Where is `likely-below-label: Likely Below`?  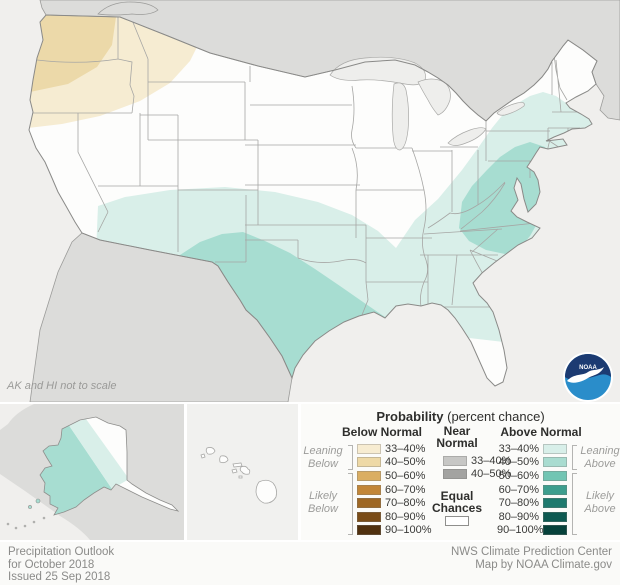
likely-below-label: Likely Below is located at coordinates (323, 502).